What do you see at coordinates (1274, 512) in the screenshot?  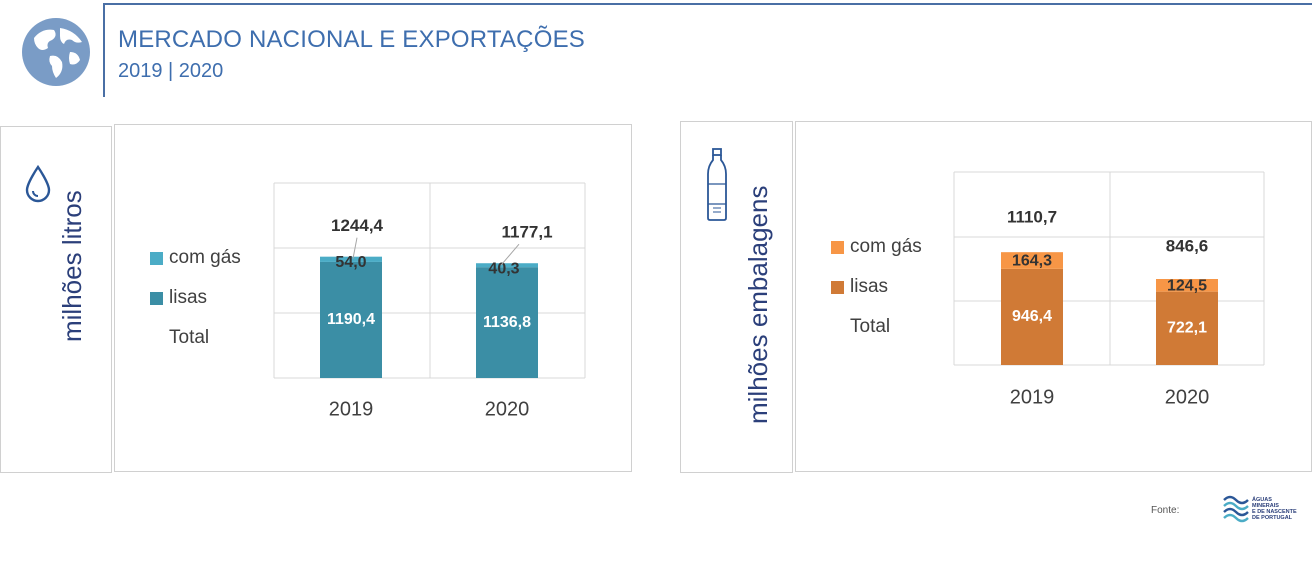 I see `logo-line: E DE NASCENTE` at bounding box center [1274, 512].